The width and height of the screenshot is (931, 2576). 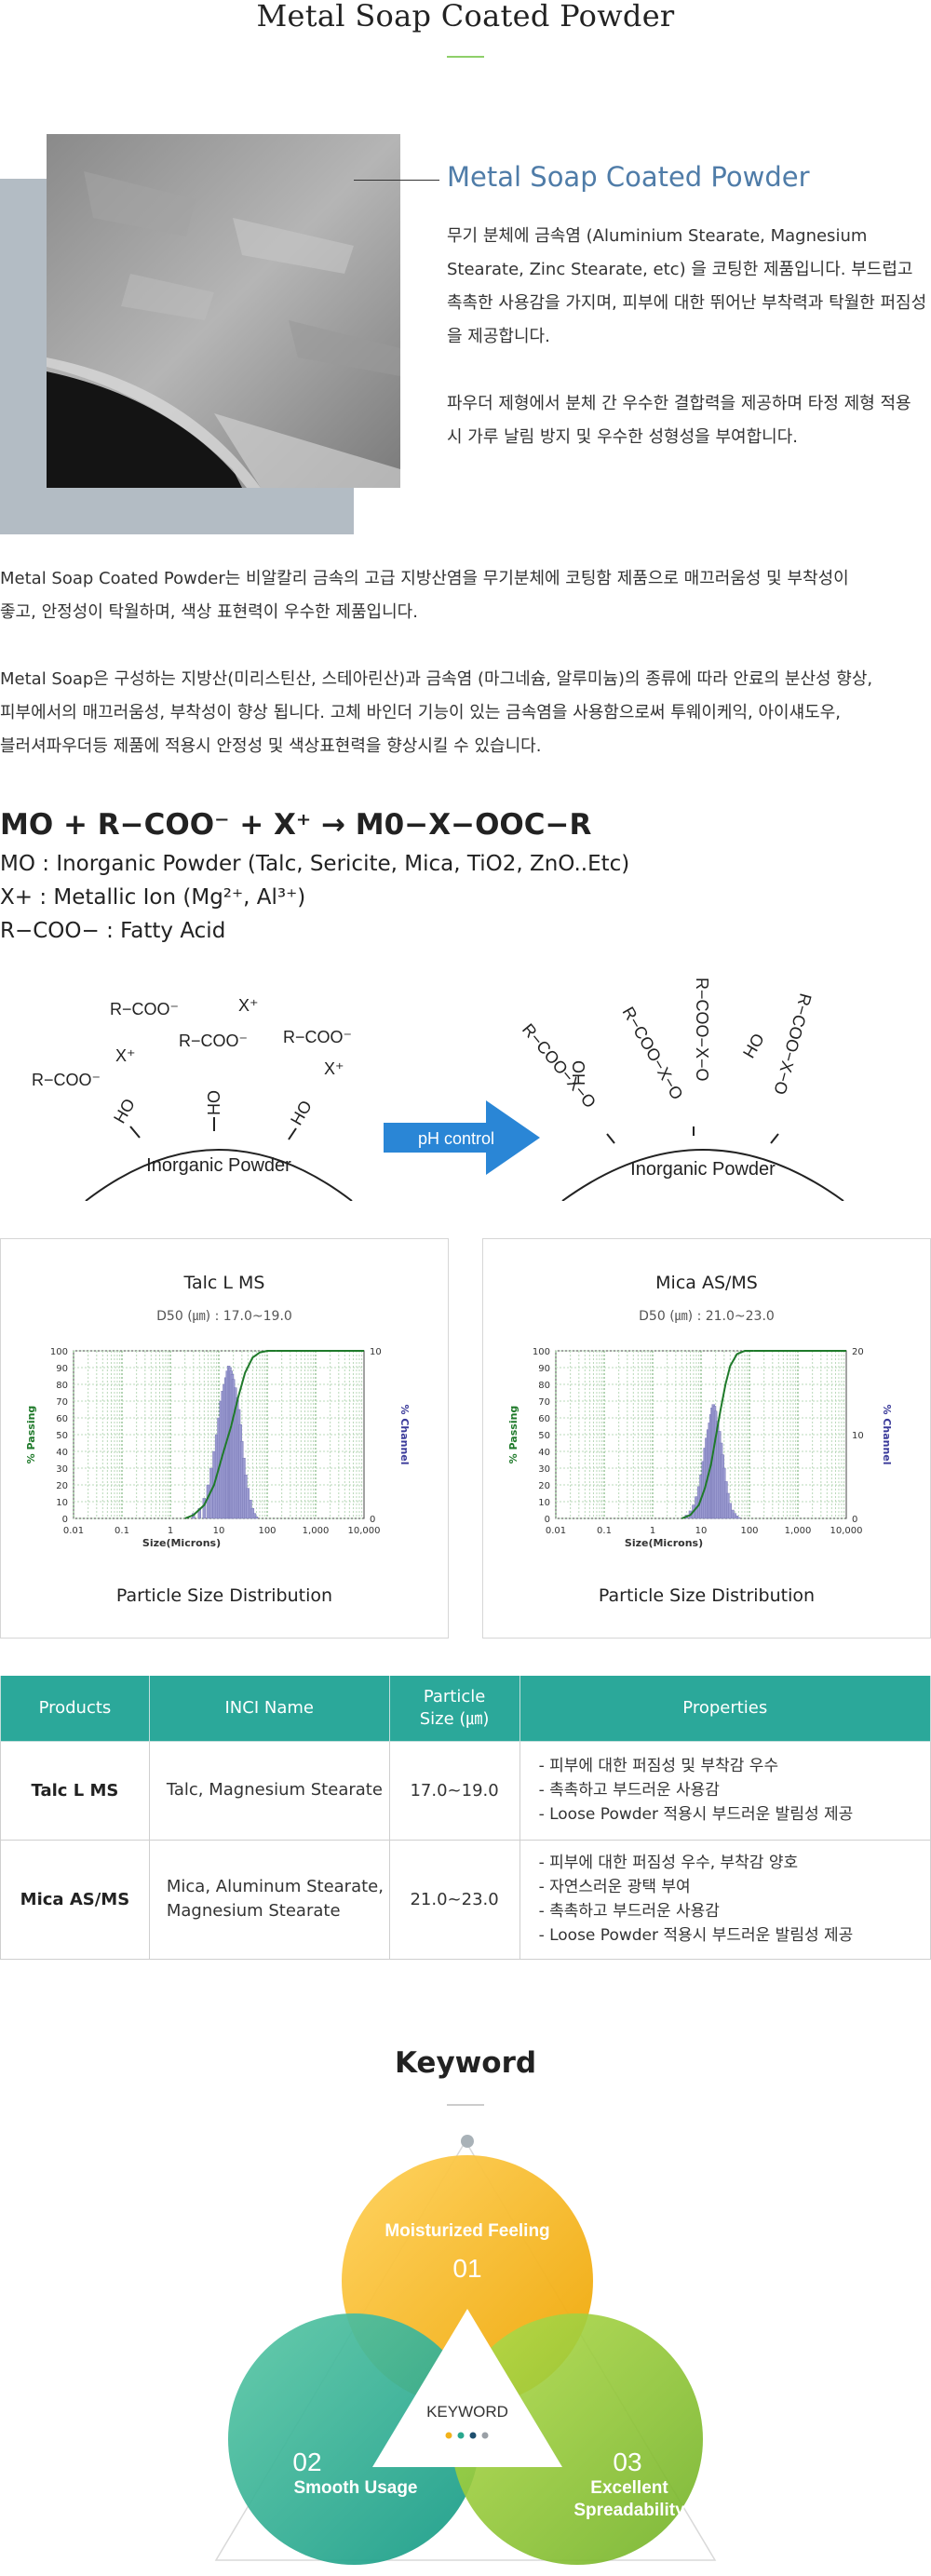 I want to click on chart-title: Talc L MS, so click(x=224, y=1283).